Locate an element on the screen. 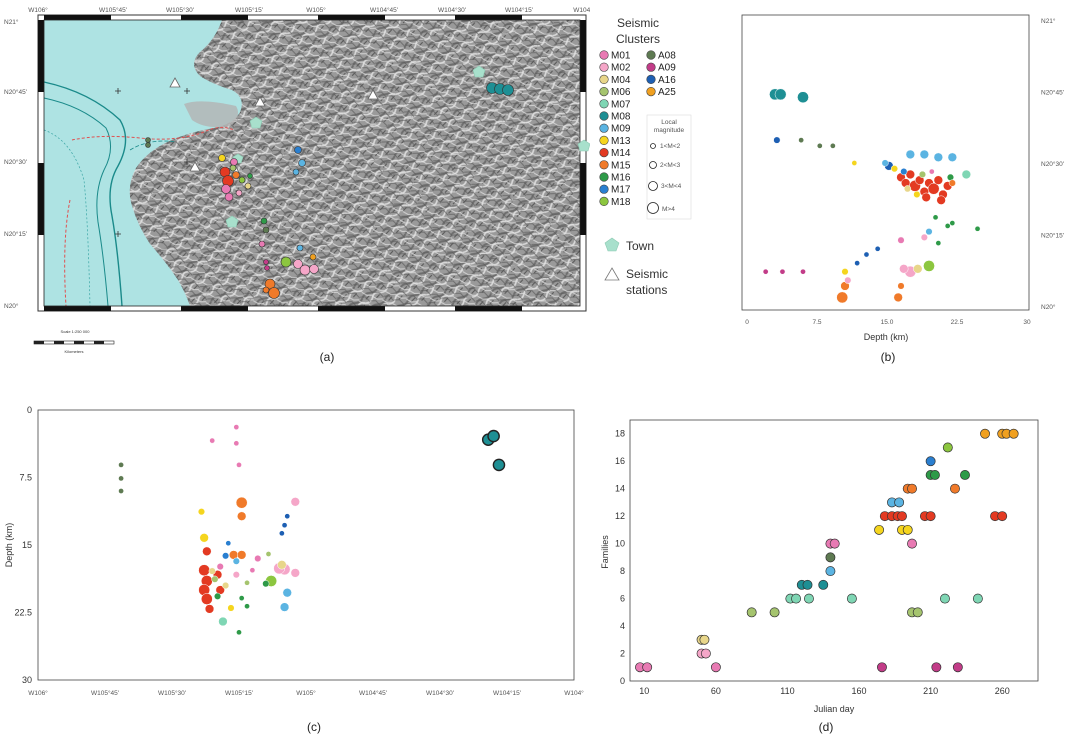  panel-d-y-ticks: 0 2 4 6 8 10 12 14 16 18 is located at coordinates (620, 557).